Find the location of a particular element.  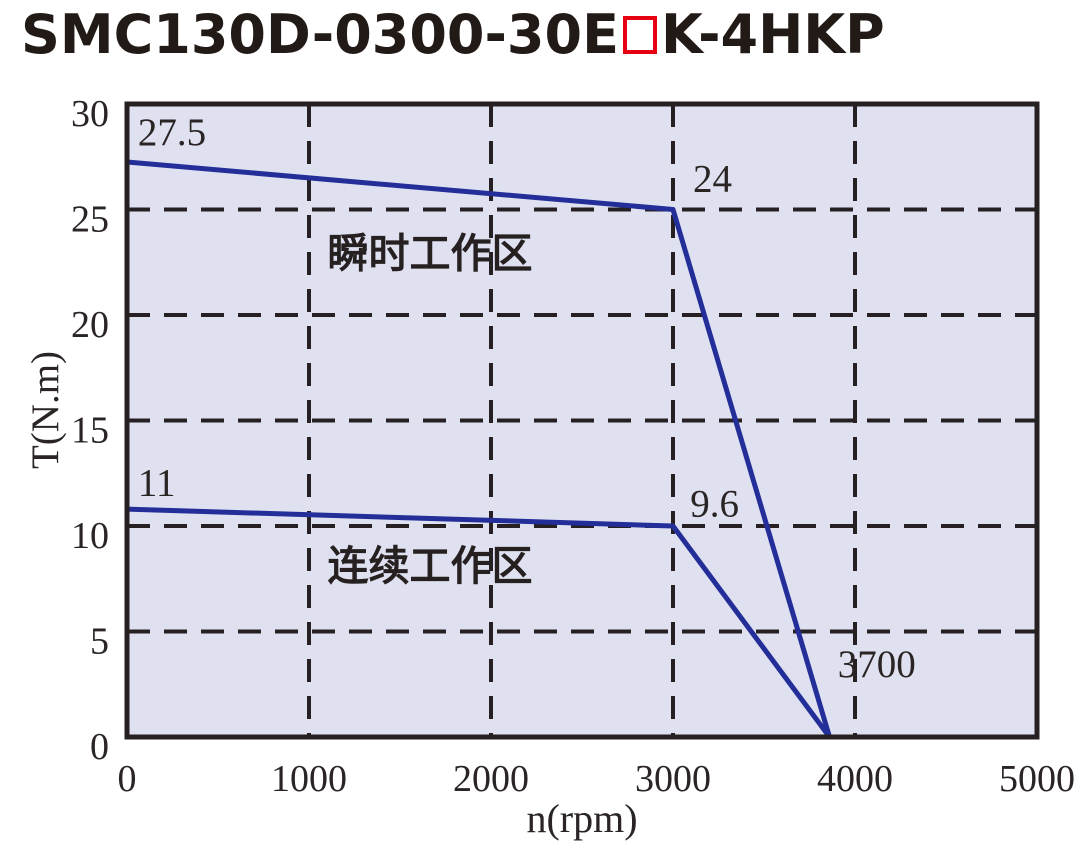

x-tick-label: 5000 is located at coordinates (1037, 779).